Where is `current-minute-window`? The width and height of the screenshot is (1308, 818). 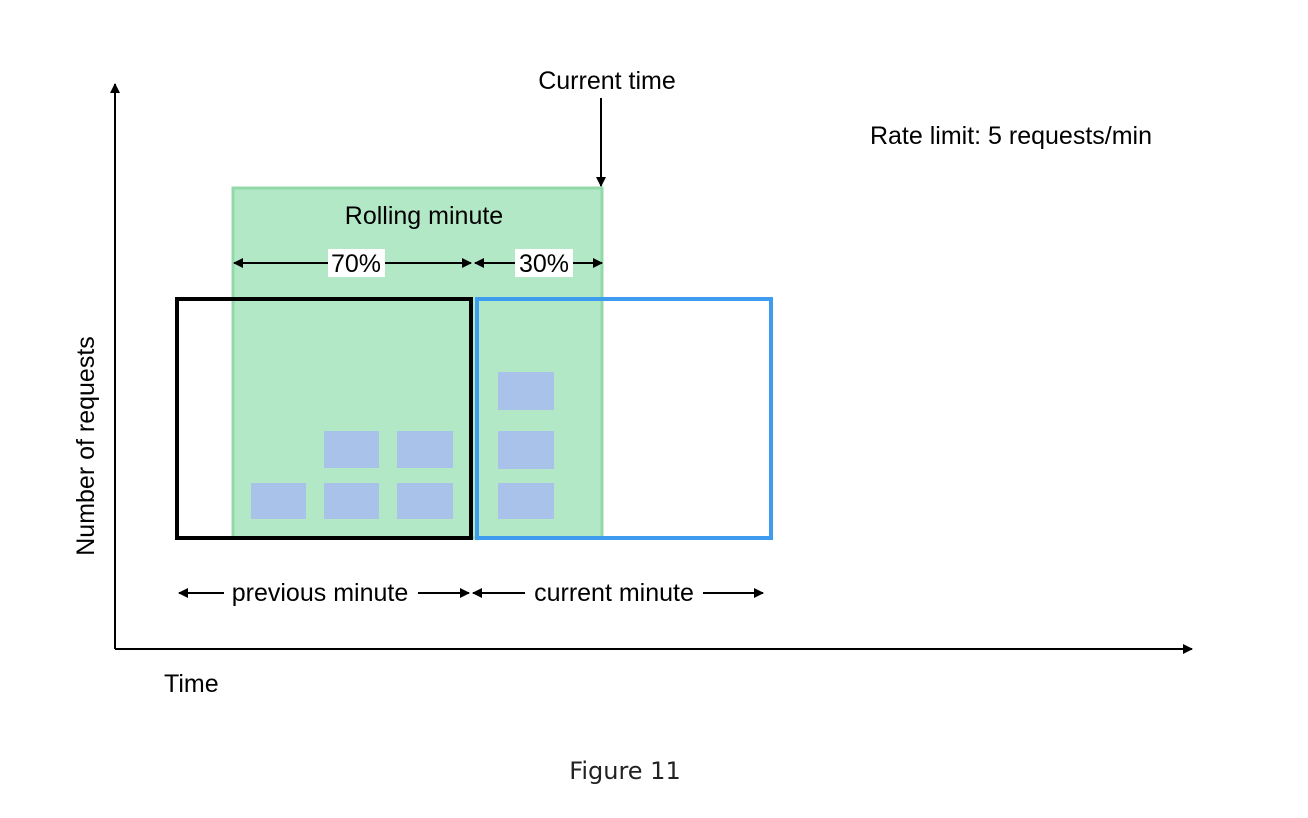
current-minute-window is located at coordinates (624, 418).